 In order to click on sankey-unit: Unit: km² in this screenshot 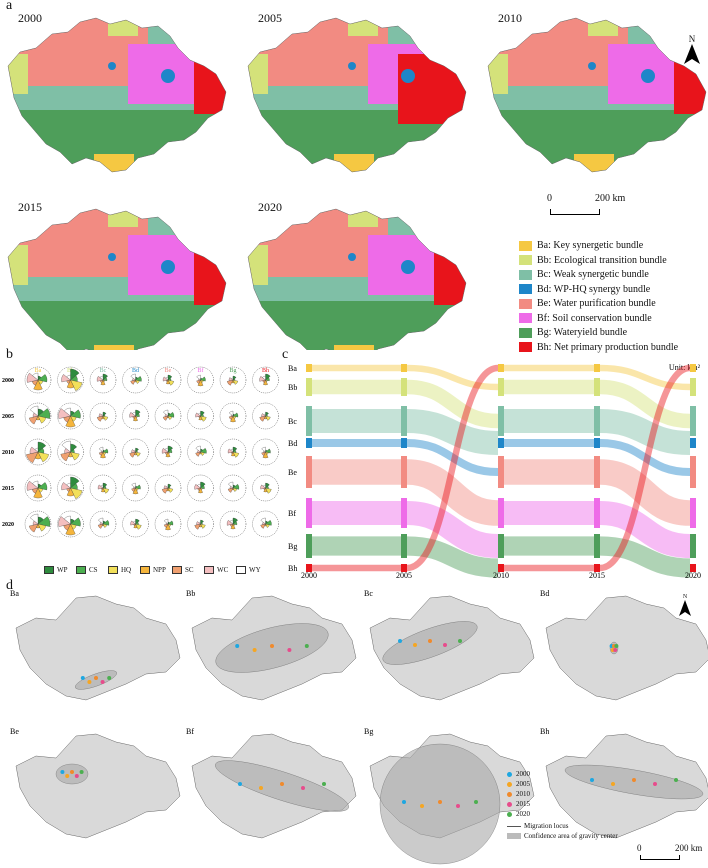, I will do `click(685, 367)`.